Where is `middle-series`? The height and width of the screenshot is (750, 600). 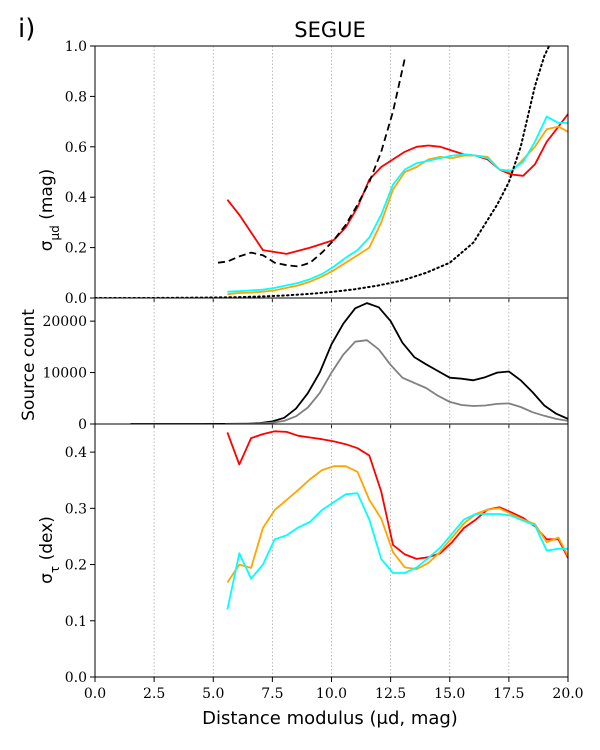
middle-series is located at coordinates (349, 363).